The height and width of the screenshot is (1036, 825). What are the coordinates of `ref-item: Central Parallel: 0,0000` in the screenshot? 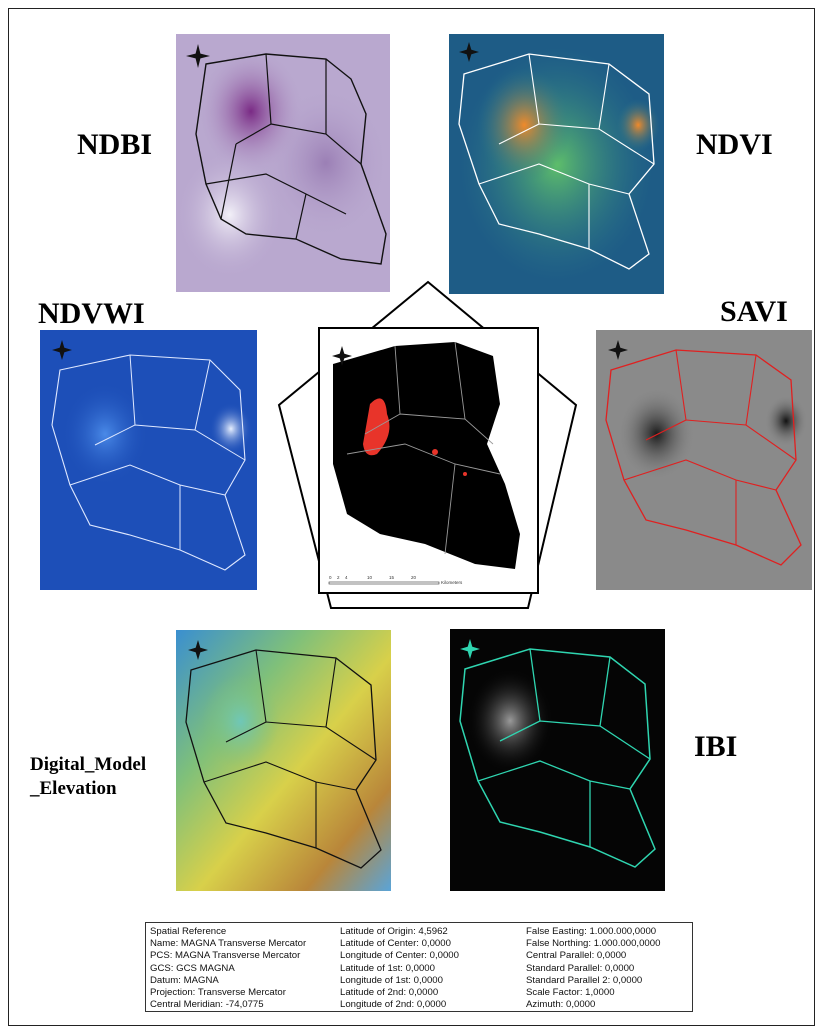 It's located at (576, 956).